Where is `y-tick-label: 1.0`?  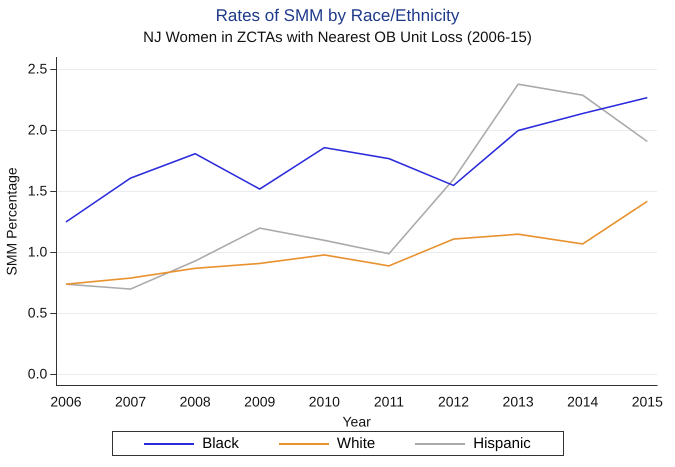 y-tick-label: 1.0 is located at coordinates (38, 251).